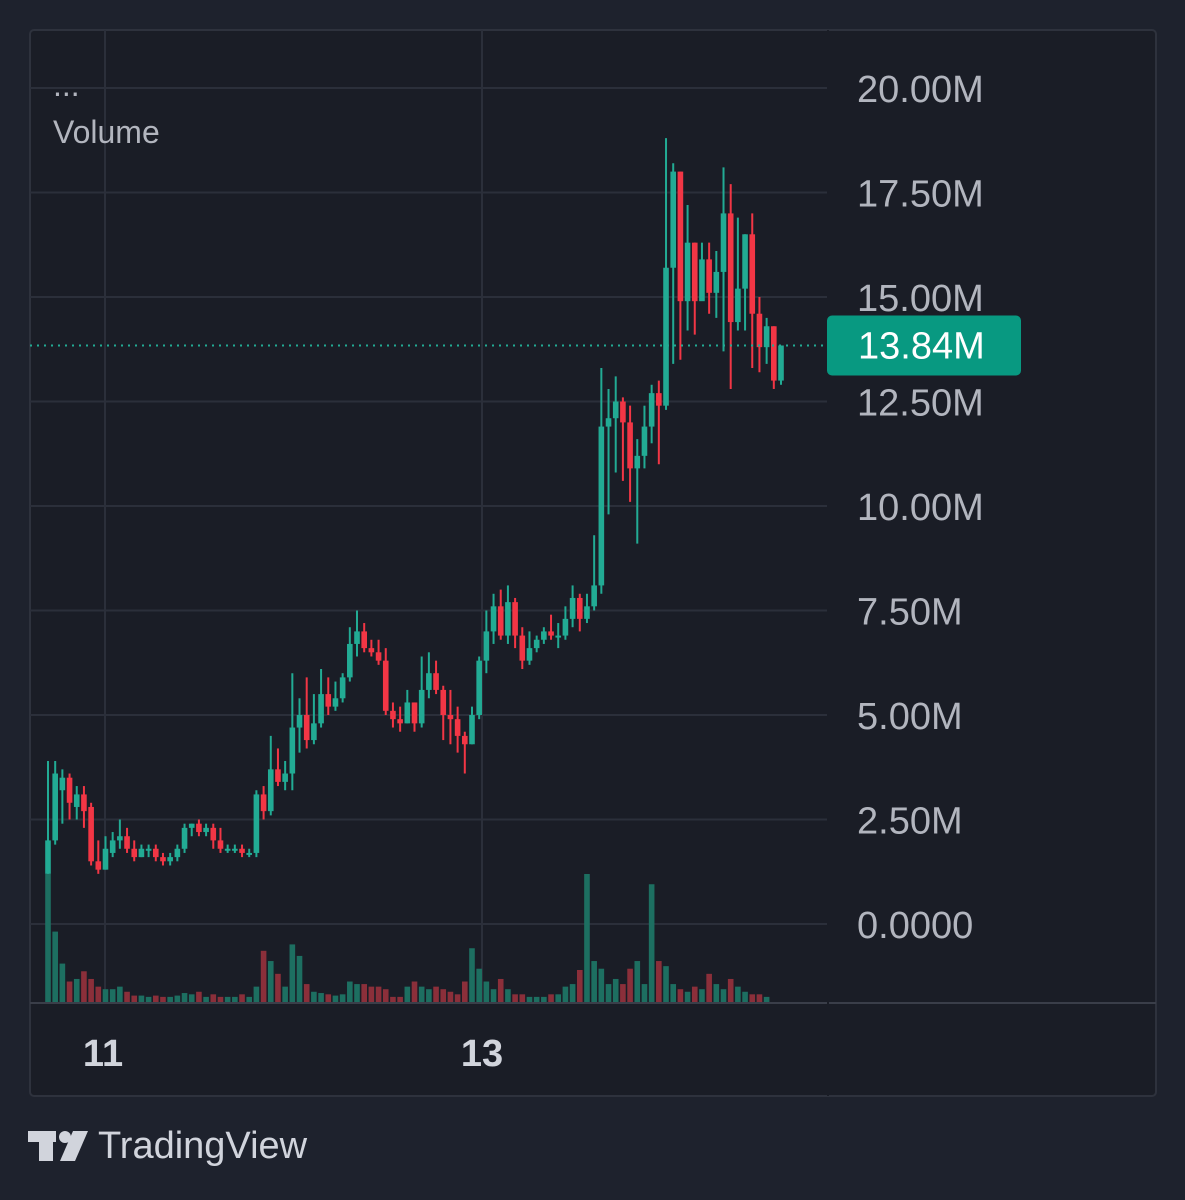 This screenshot has height=1200, width=1185. What do you see at coordinates (106, 108) in the screenshot?
I see `legend: ... Volume` at bounding box center [106, 108].